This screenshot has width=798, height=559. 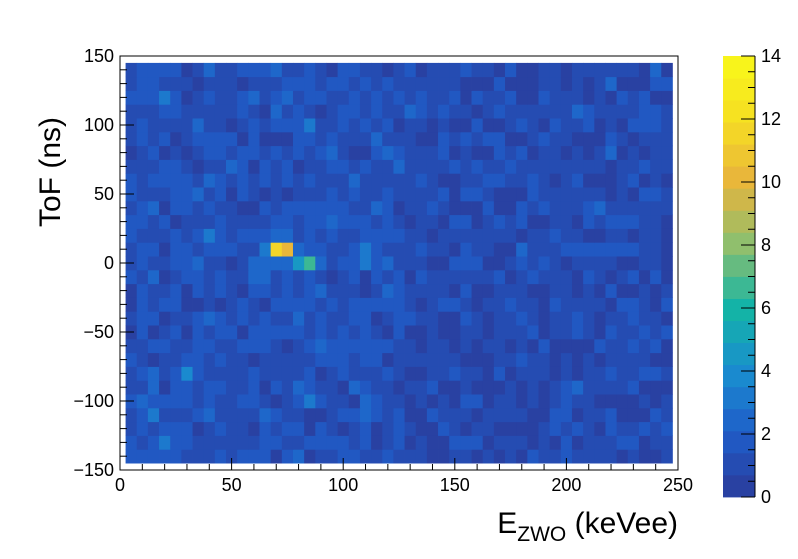 I want to click on y-tick-label: −100, so click(x=93, y=401).